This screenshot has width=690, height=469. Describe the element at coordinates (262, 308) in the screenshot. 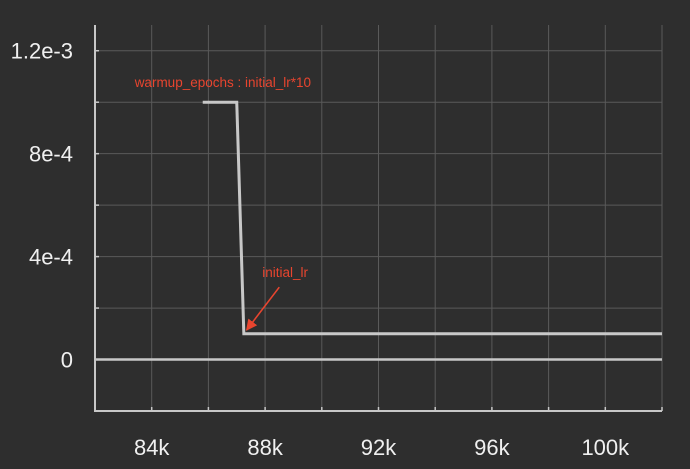

I see `annotation-arrow` at that location.